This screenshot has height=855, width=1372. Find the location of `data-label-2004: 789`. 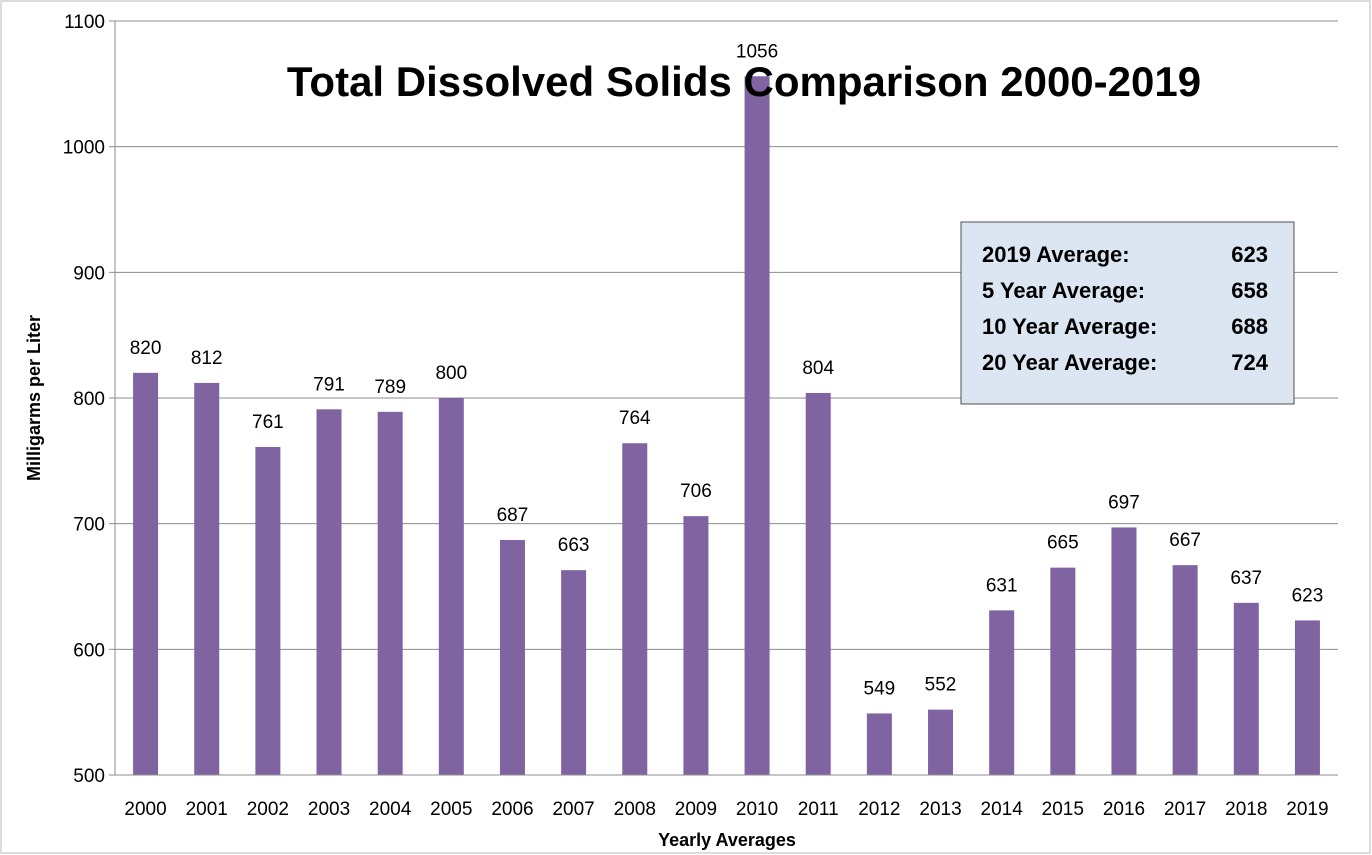

data-label-2004: 789 is located at coordinates (390, 387).